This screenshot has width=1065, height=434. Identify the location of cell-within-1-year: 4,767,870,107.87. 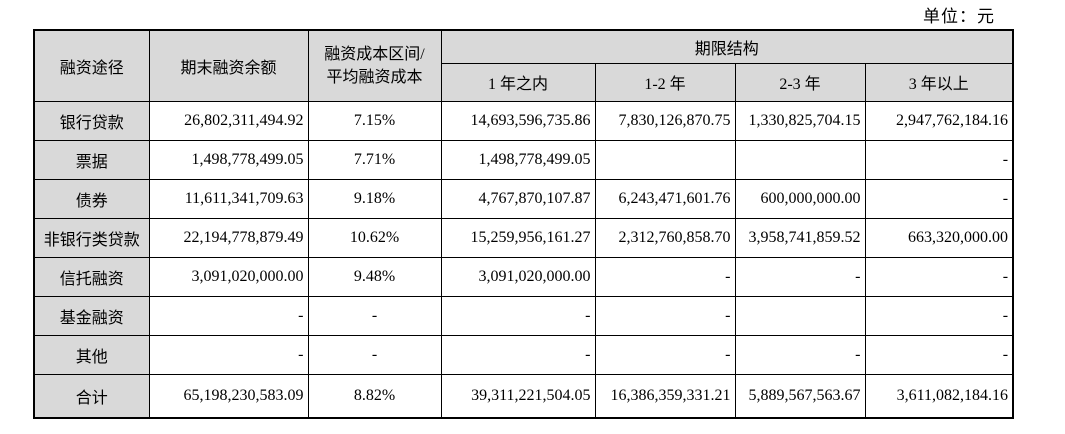
(518, 198).